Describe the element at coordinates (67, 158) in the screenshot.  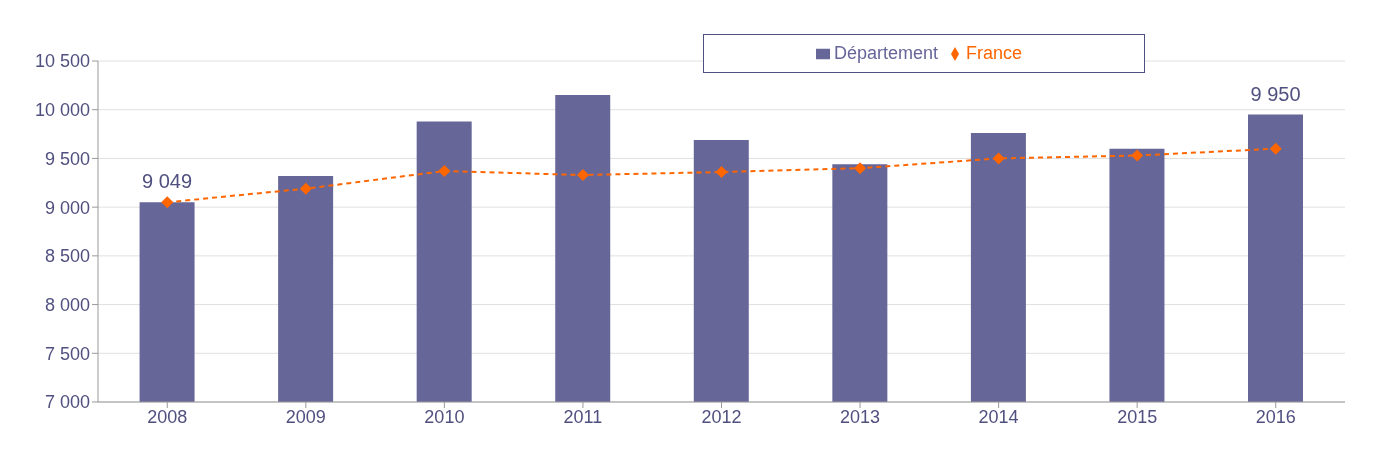
I see `y-tick-label: 9 500` at that location.